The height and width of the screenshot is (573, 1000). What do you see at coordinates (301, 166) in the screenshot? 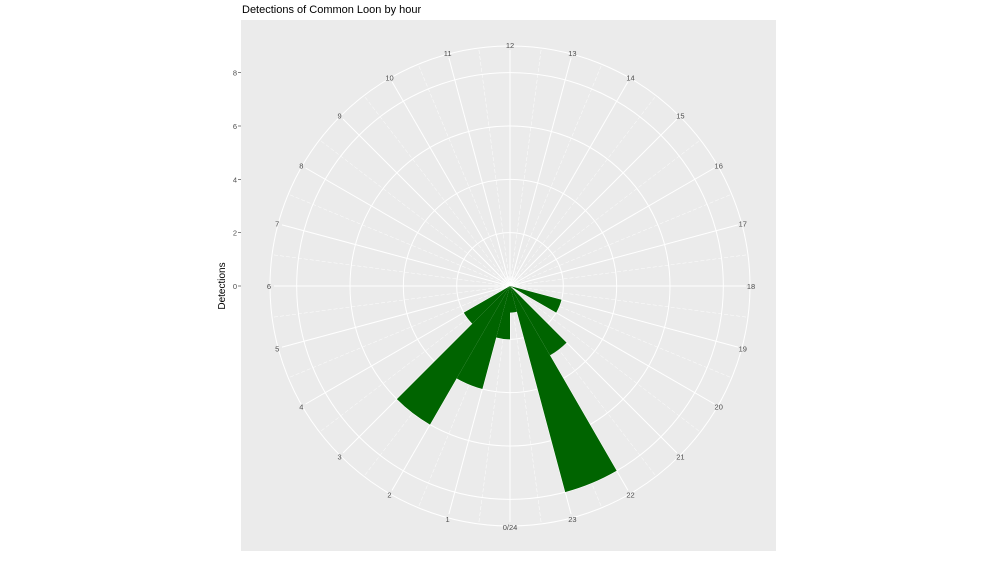
I see `hour-label: 8` at bounding box center [301, 166].